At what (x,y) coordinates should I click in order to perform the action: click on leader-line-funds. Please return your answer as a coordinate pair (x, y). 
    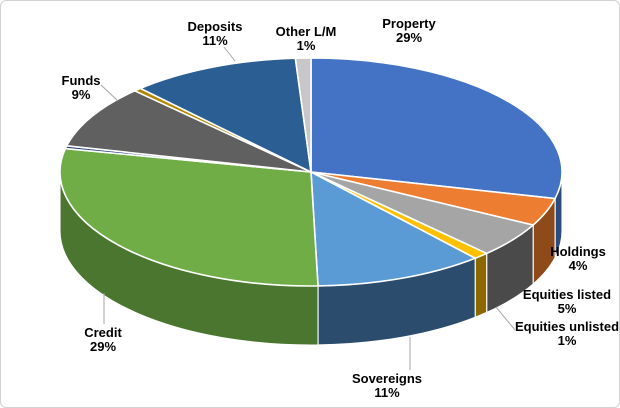
    Looking at the image, I should click on (109, 93).